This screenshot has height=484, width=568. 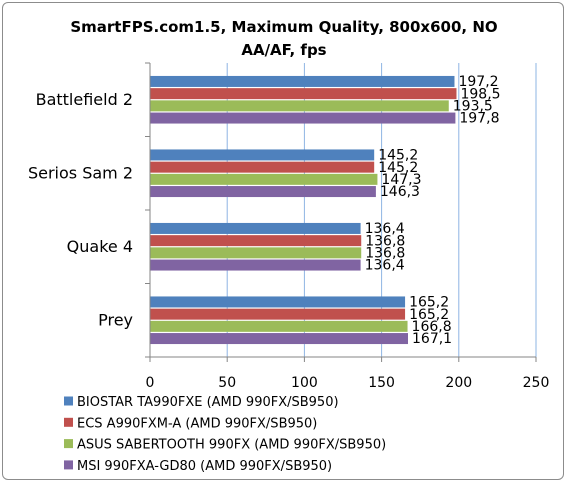 What do you see at coordinates (227, 383) in the screenshot?
I see `x-tick-label: 50` at bounding box center [227, 383].